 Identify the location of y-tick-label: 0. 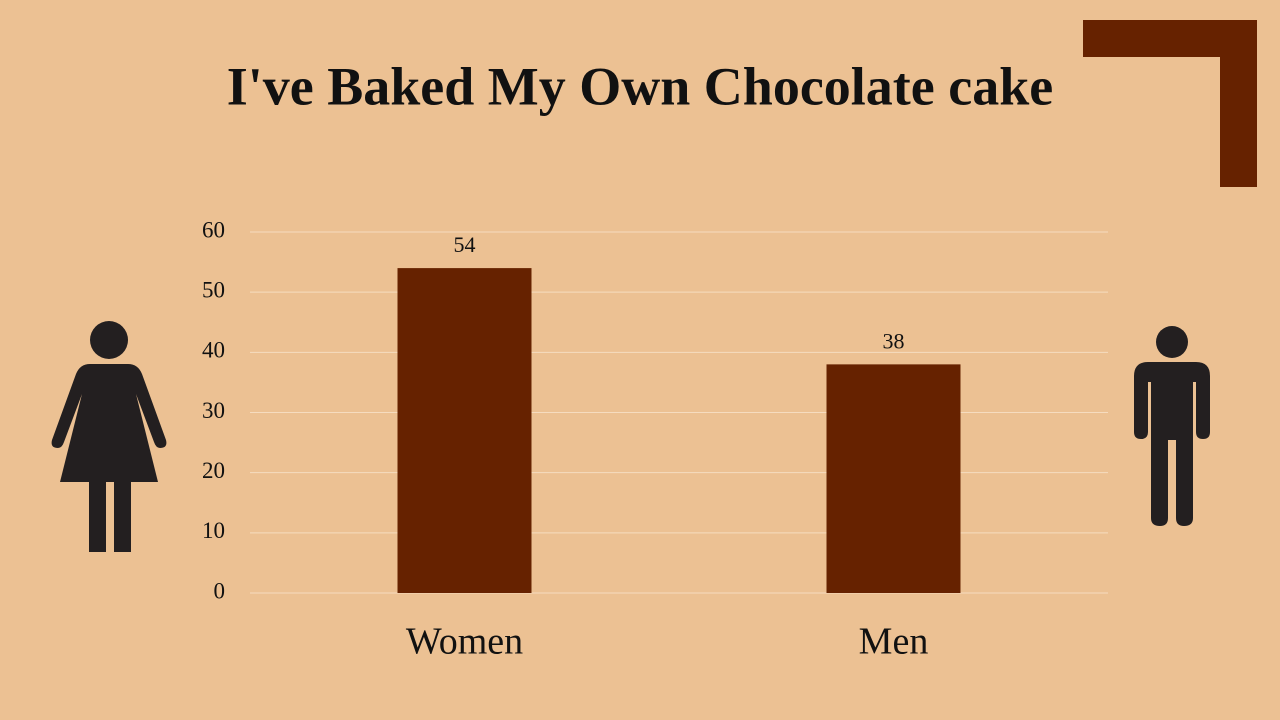
(220, 590).